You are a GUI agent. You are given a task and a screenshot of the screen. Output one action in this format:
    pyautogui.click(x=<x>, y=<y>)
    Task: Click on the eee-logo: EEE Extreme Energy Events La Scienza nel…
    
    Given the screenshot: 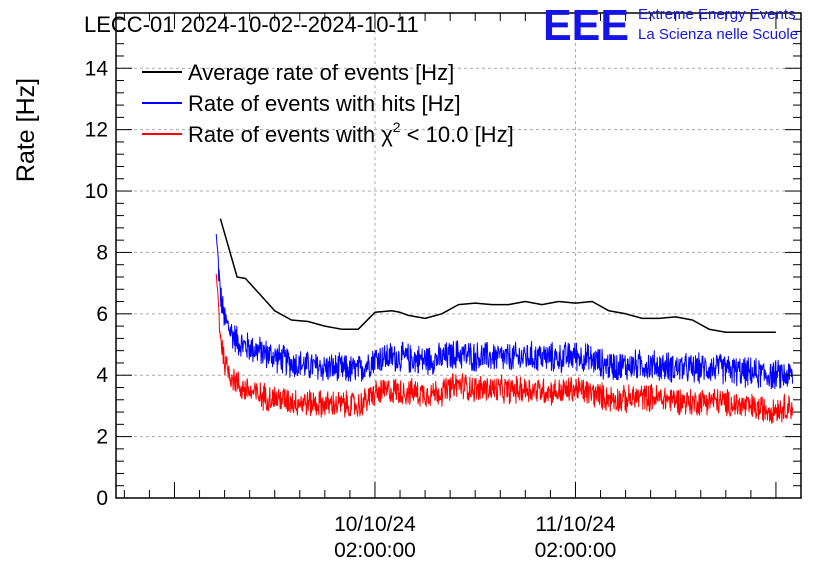 What is the action you would take?
    pyautogui.click(x=670, y=25)
    